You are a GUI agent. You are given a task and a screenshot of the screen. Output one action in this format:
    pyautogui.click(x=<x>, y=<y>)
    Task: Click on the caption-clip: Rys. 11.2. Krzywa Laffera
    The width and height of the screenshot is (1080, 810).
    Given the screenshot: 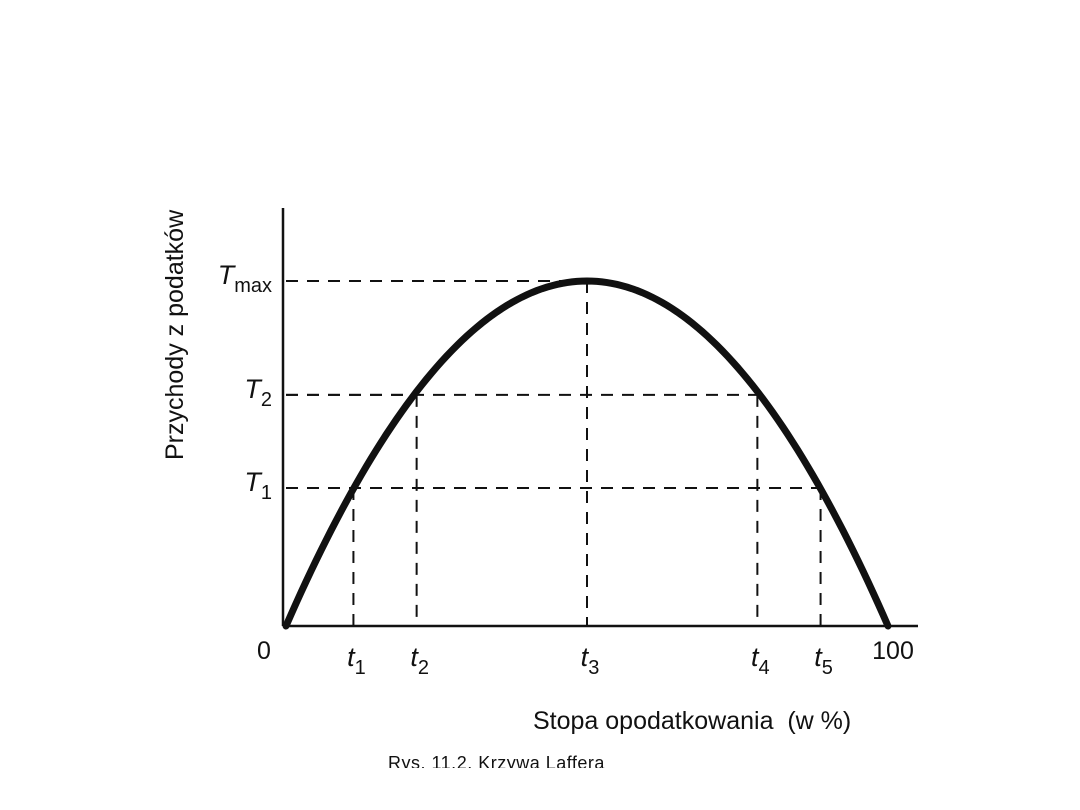 What is the action you would take?
    pyautogui.click(x=540, y=759)
    